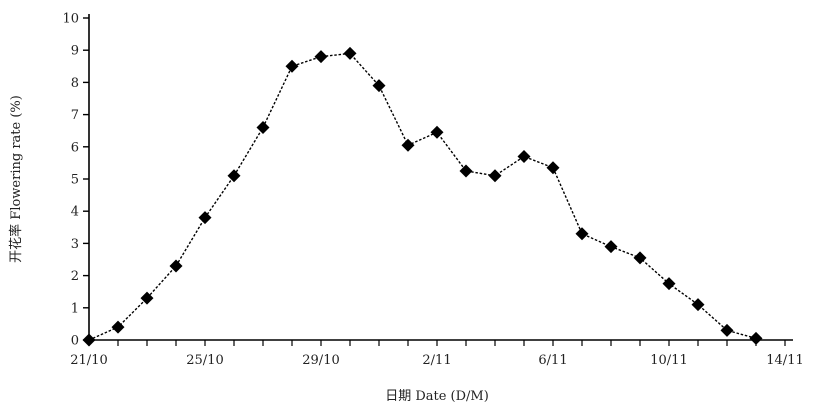 This screenshot has width=826, height=409. What do you see at coordinates (204, 360) in the screenshot?
I see `x-tick-label: 25/10` at bounding box center [204, 360].